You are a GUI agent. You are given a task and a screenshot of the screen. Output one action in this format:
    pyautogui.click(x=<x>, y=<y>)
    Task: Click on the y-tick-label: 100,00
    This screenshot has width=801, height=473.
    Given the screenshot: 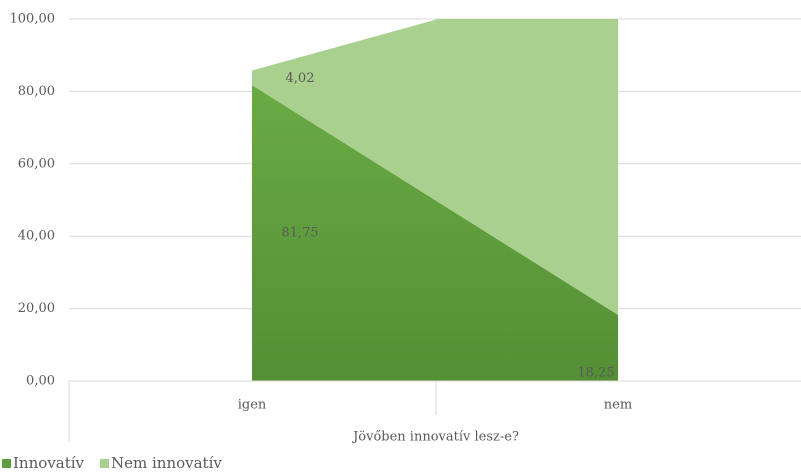 What is the action you would take?
    pyautogui.click(x=33, y=19)
    